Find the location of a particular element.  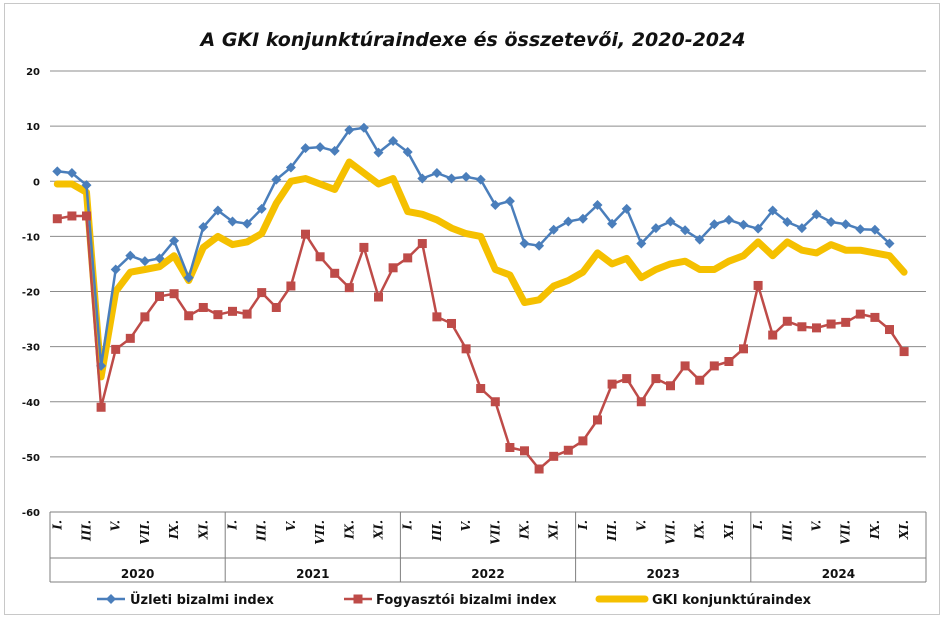

legend-marker-square is located at coordinates (358, 599).